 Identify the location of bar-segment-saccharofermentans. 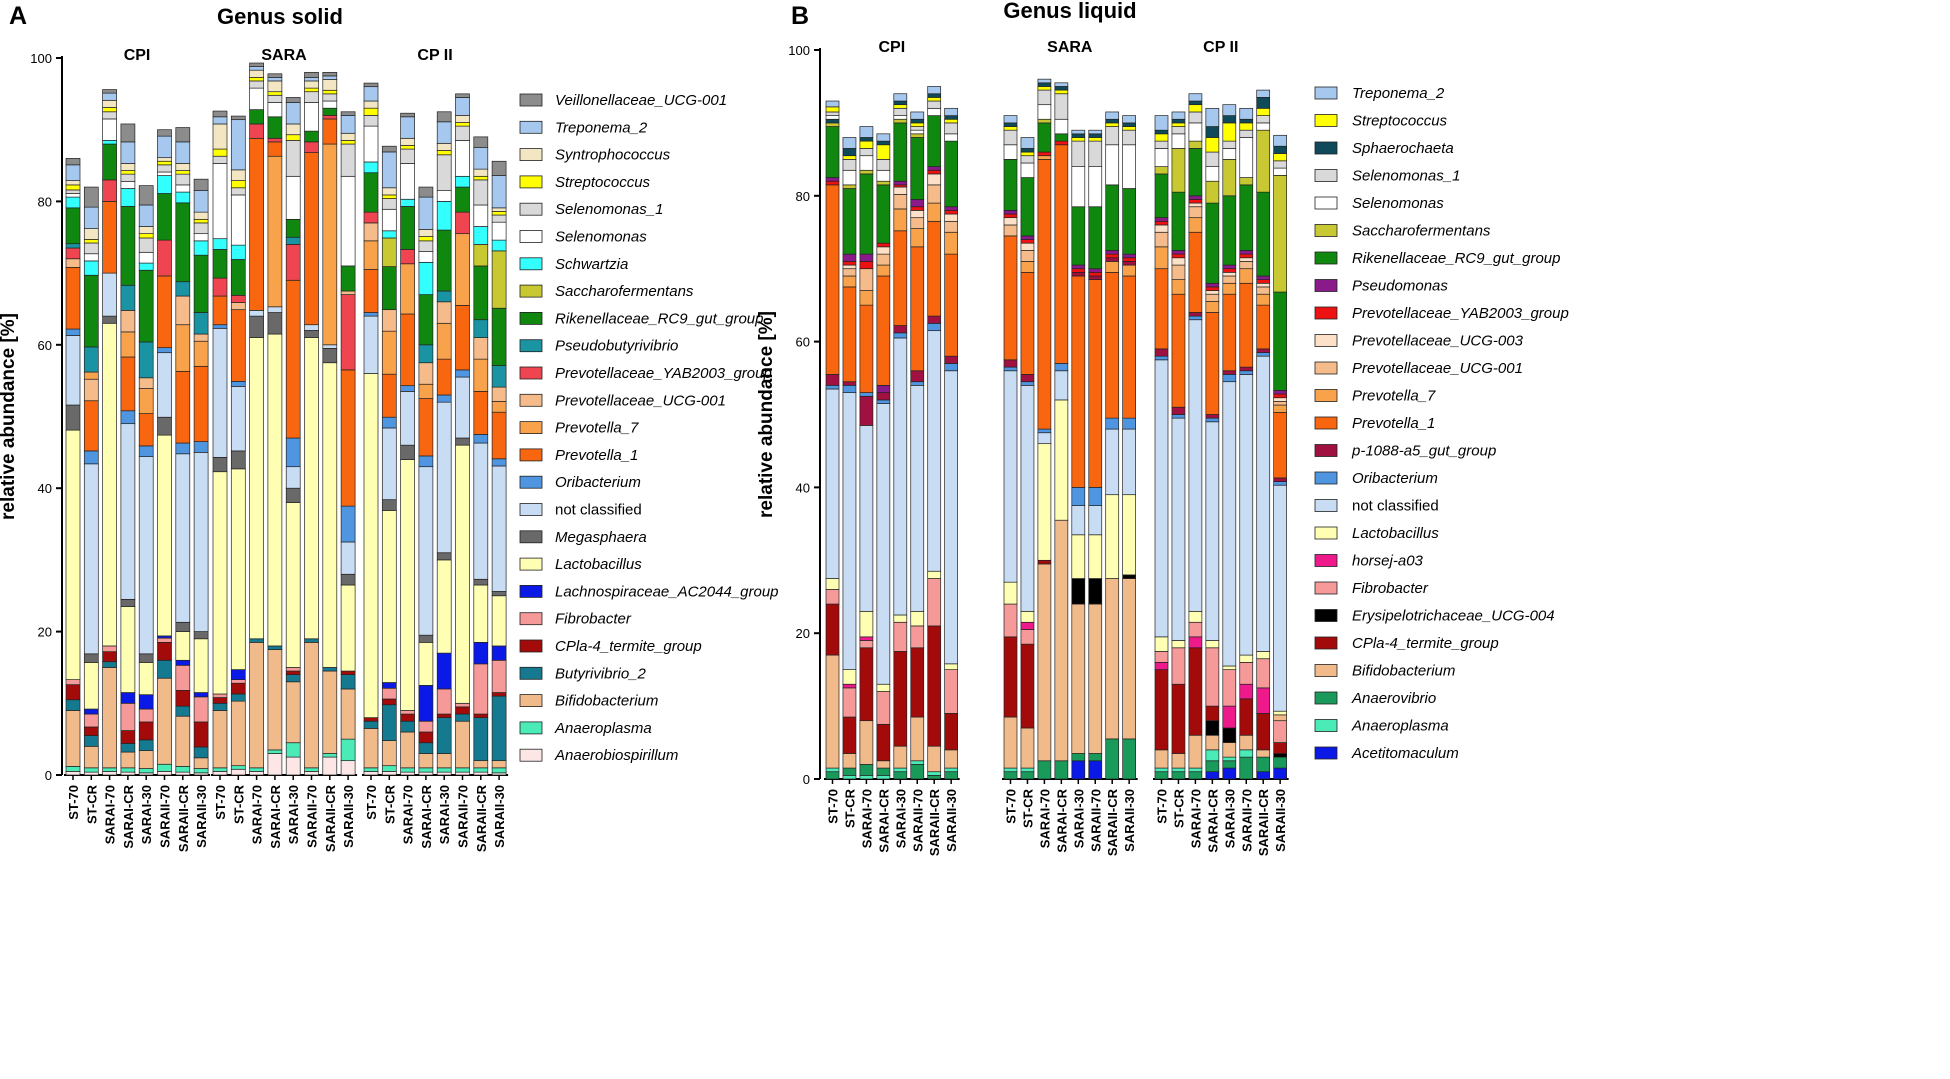
(832, 124).